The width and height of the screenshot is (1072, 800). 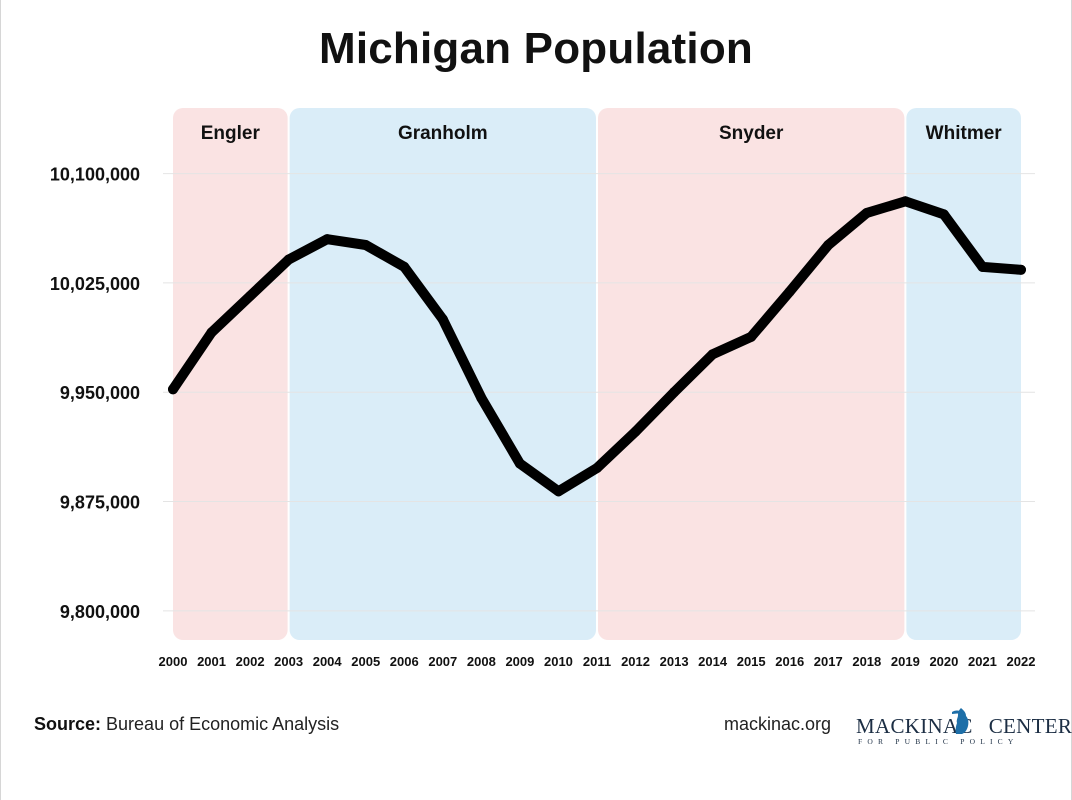 What do you see at coordinates (964, 133) in the screenshot?
I see `band-label-whitmer: Whitmer` at bounding box center [964, 133].